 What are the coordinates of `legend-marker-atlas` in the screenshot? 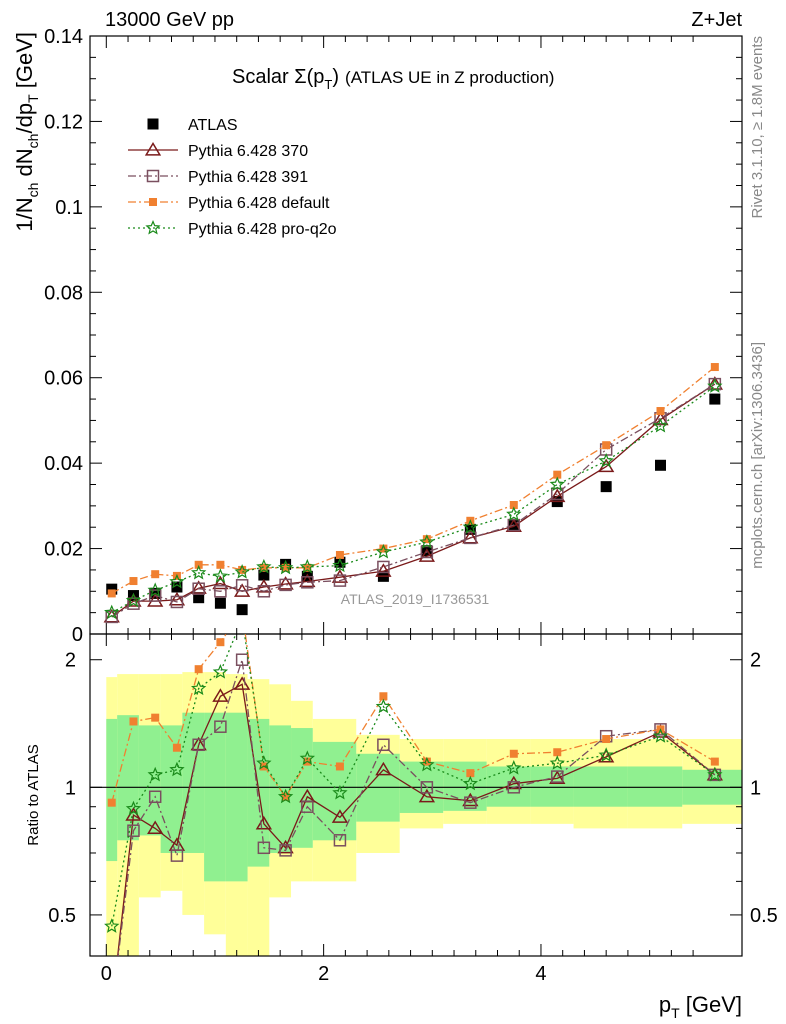 It's located at (153, 124).